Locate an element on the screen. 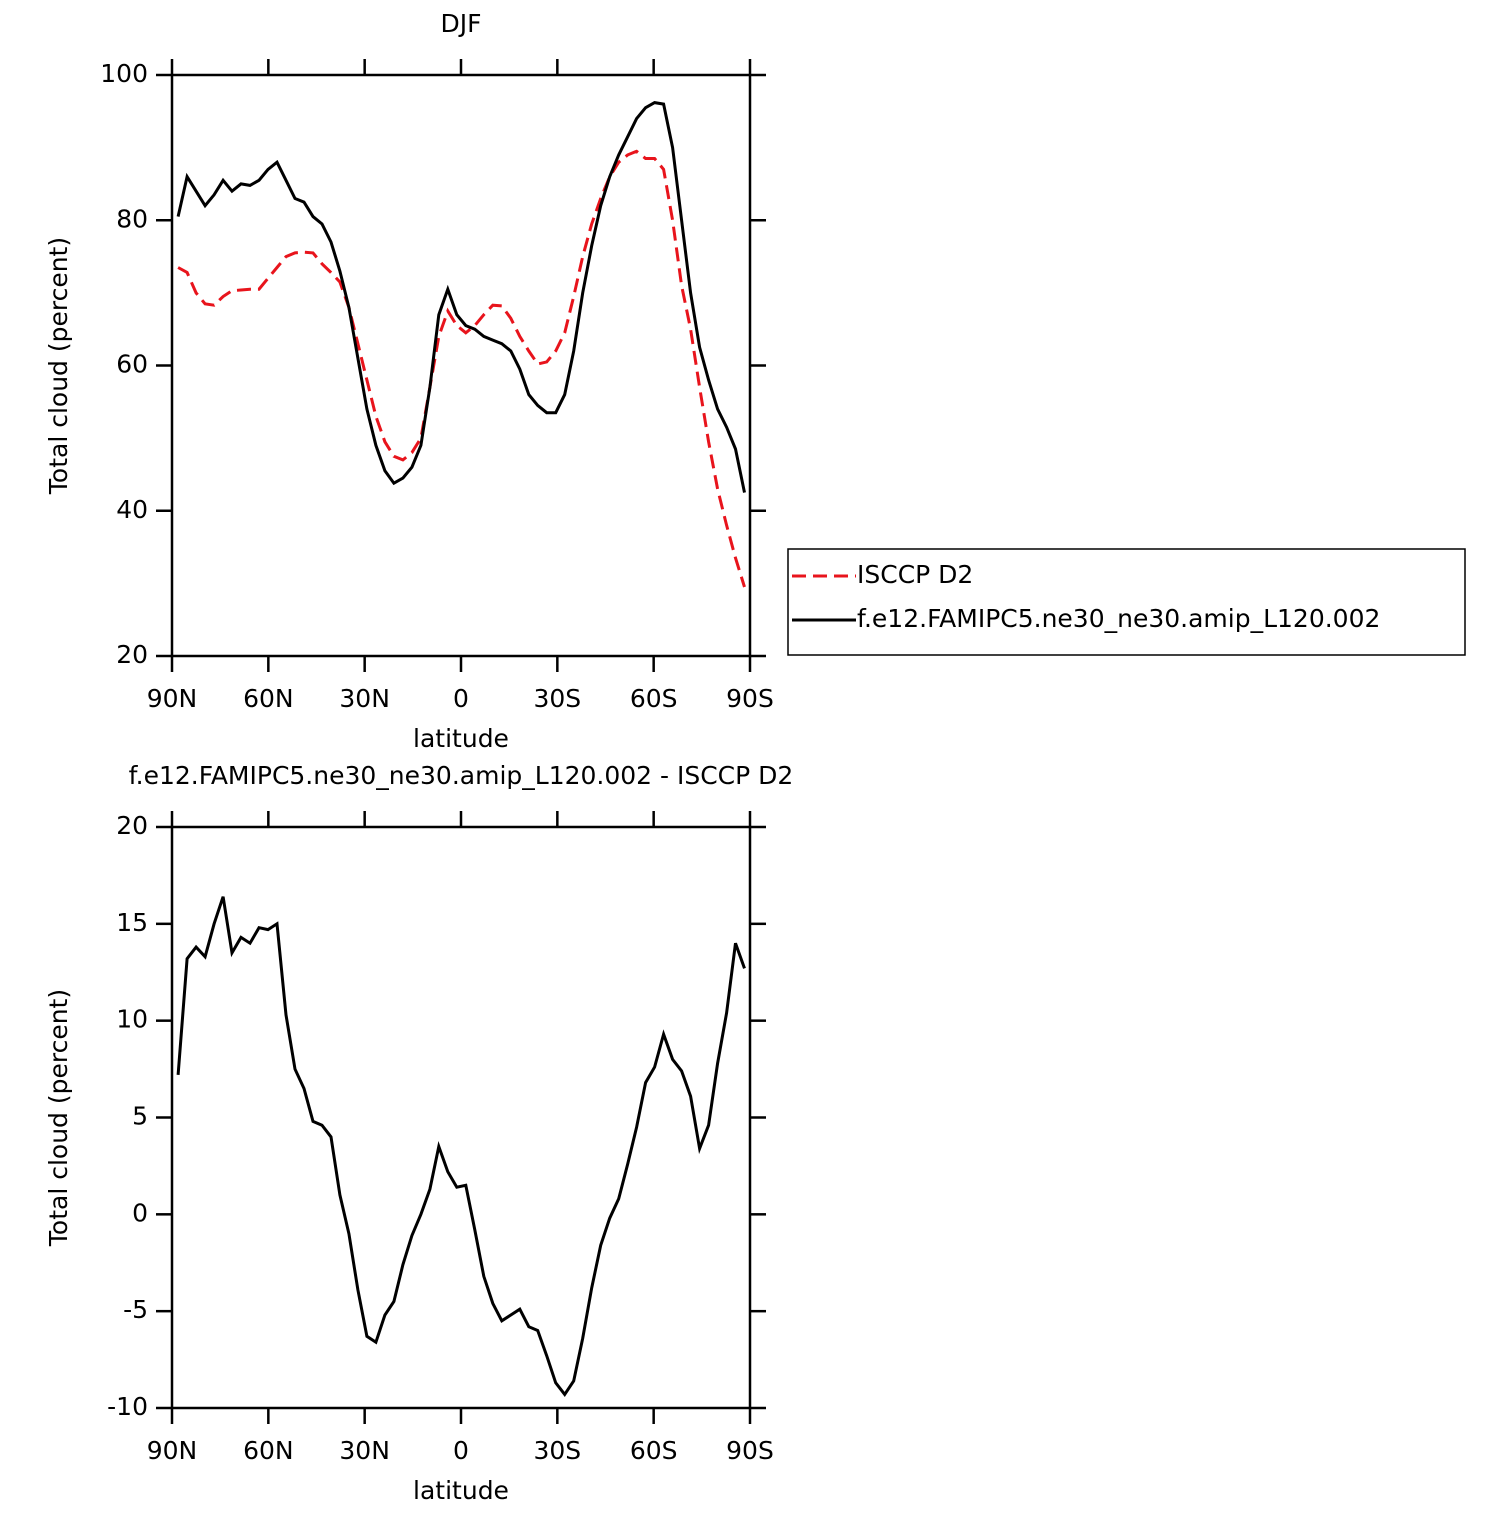 The width and height of the screenshot is (1511, 1513). y-tick-label: 100 is located at coordinates (124, 73).